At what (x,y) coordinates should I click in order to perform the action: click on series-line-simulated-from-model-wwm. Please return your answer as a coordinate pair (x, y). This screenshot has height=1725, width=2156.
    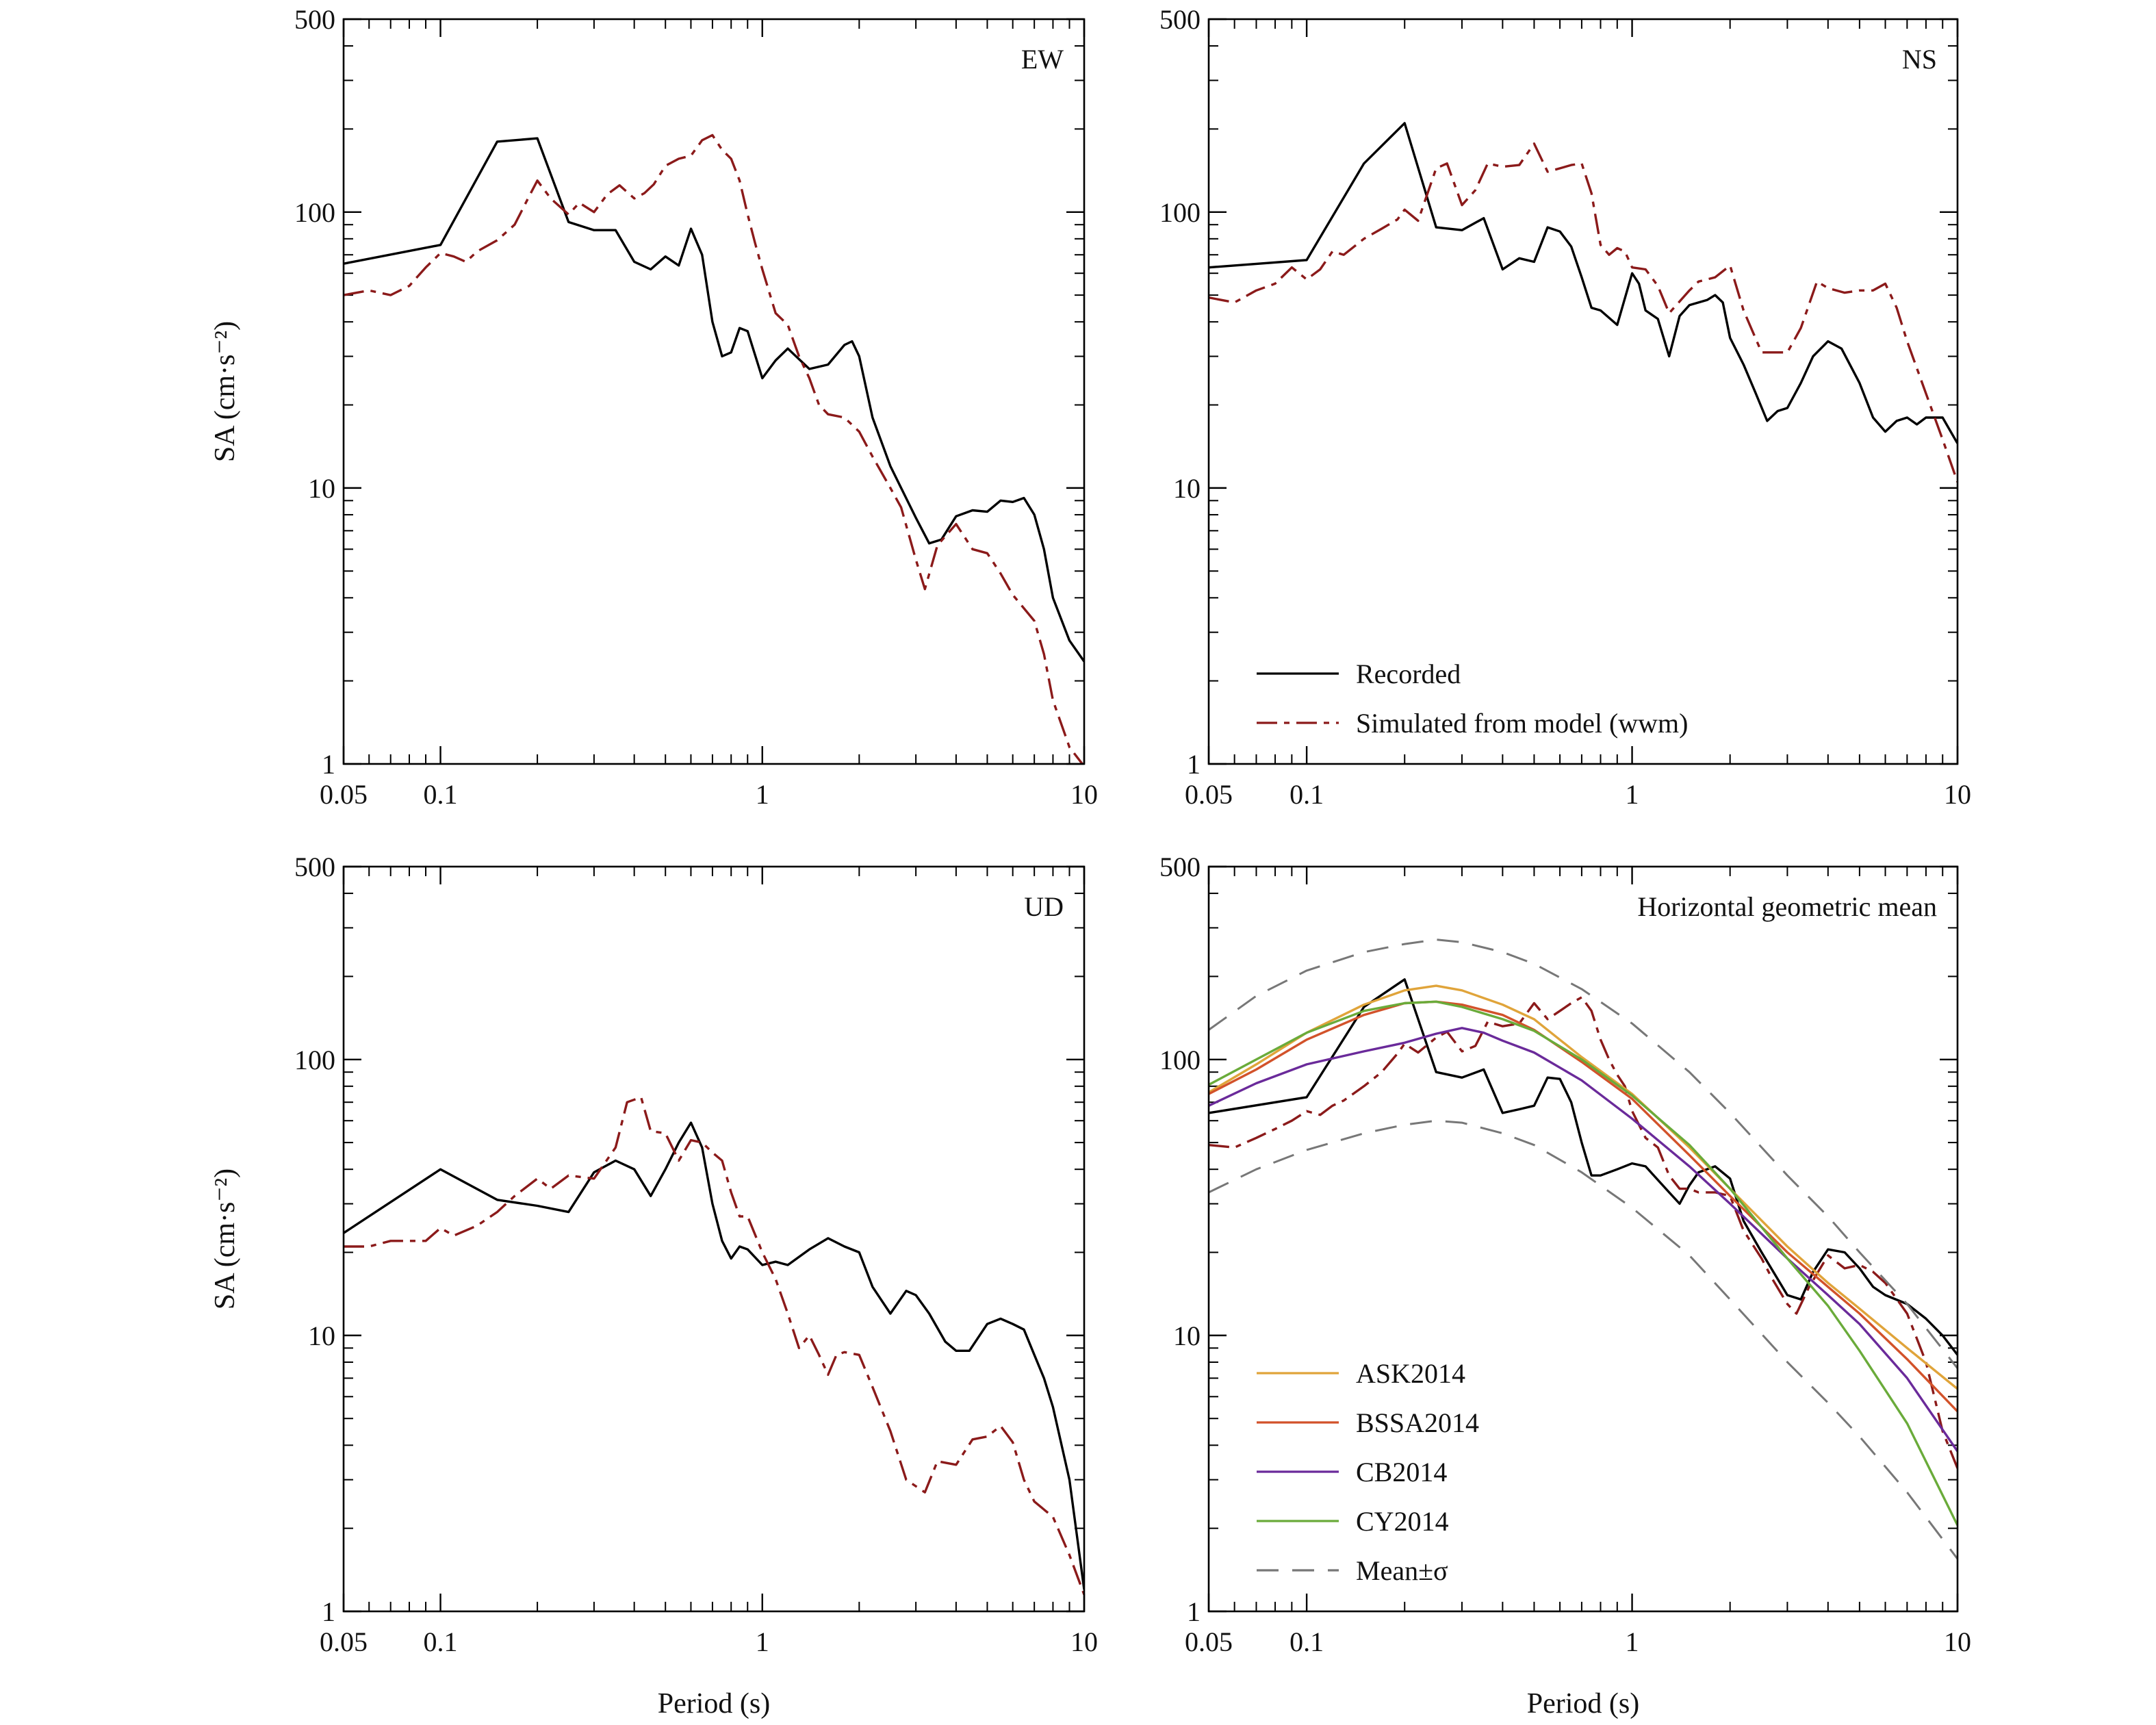
    Looking at the image, I should click on (1583, 312).